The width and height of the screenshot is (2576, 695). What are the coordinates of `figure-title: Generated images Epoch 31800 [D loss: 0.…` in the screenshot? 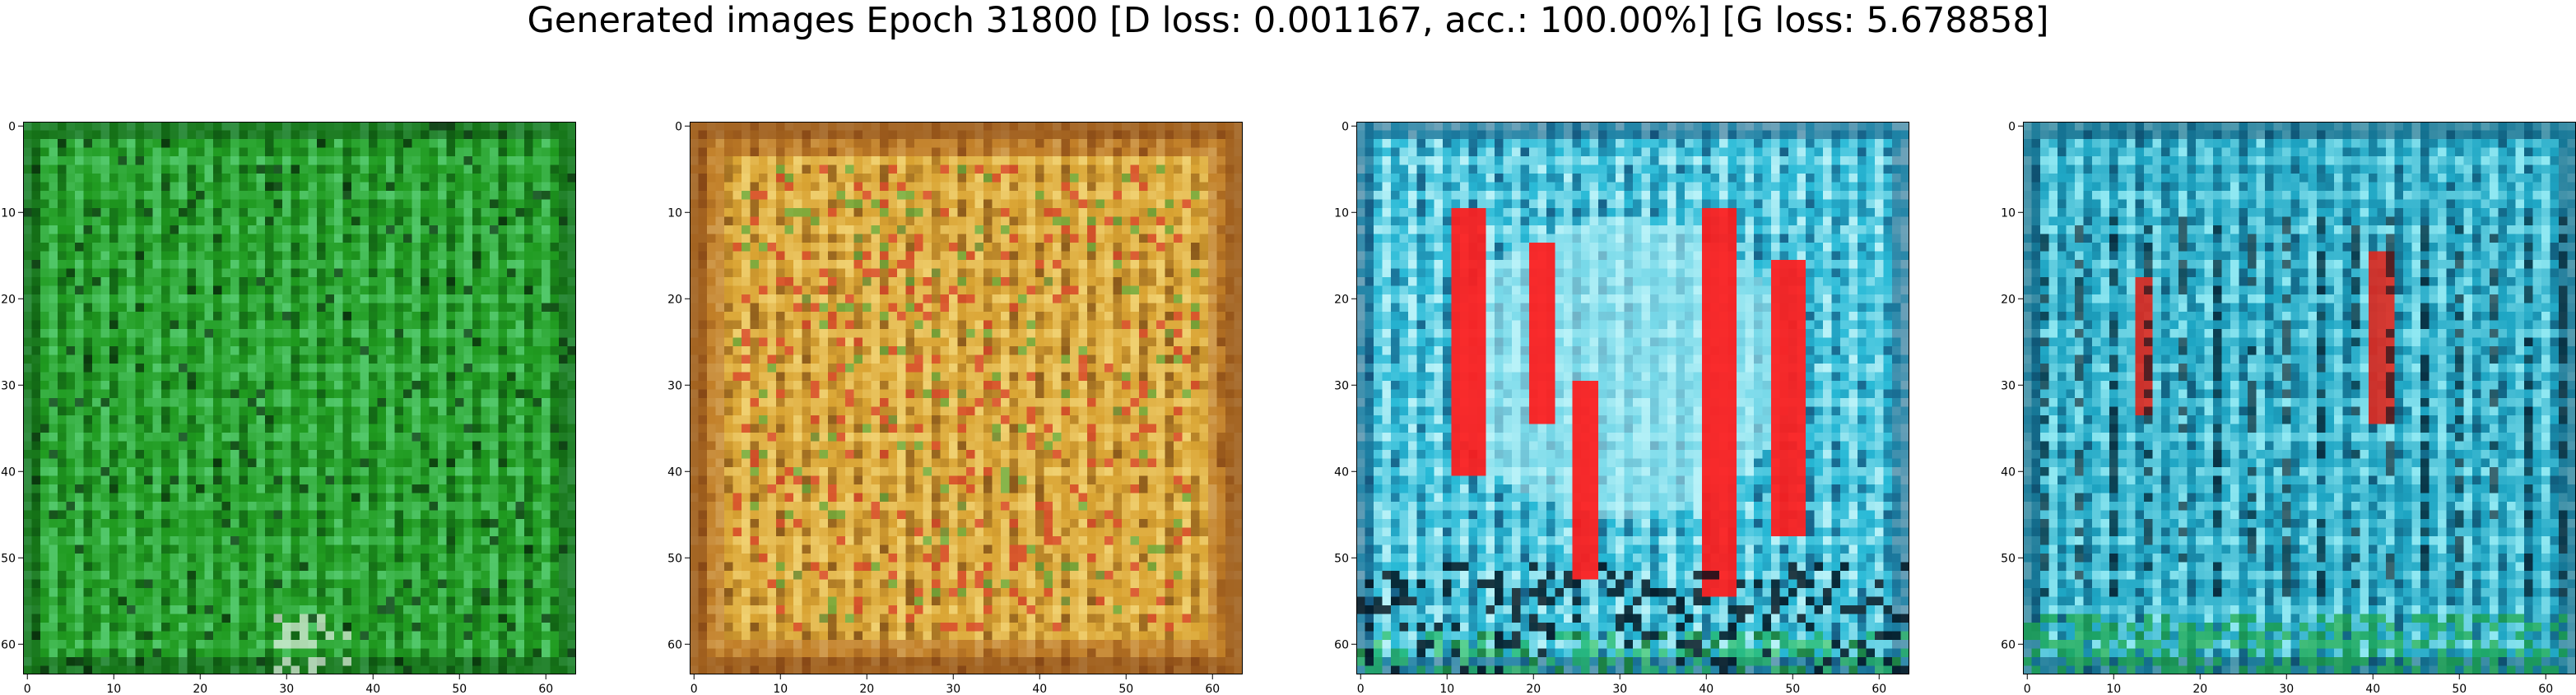 It's located at (1288, 20).